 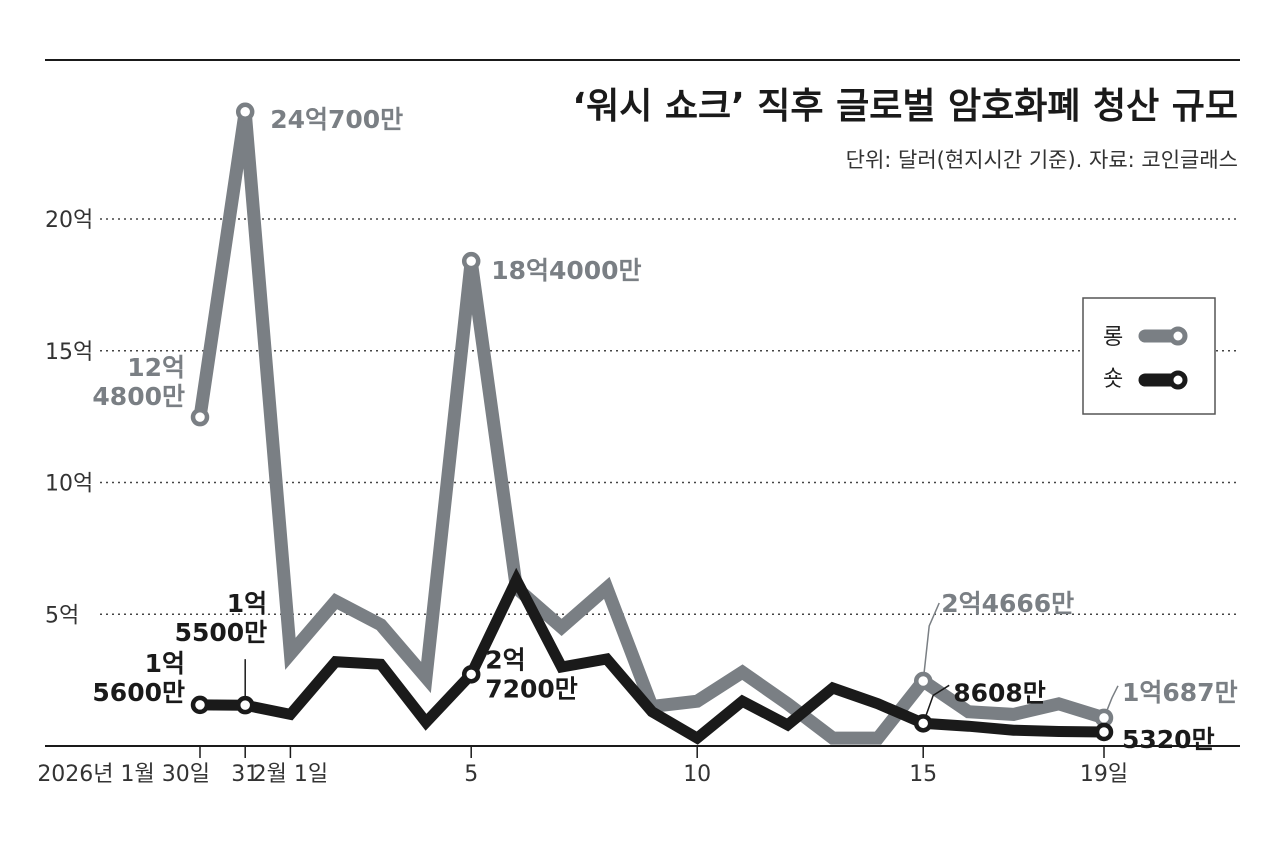 I want to click on data-label: 1억687만, so click(x=1180, y=692).